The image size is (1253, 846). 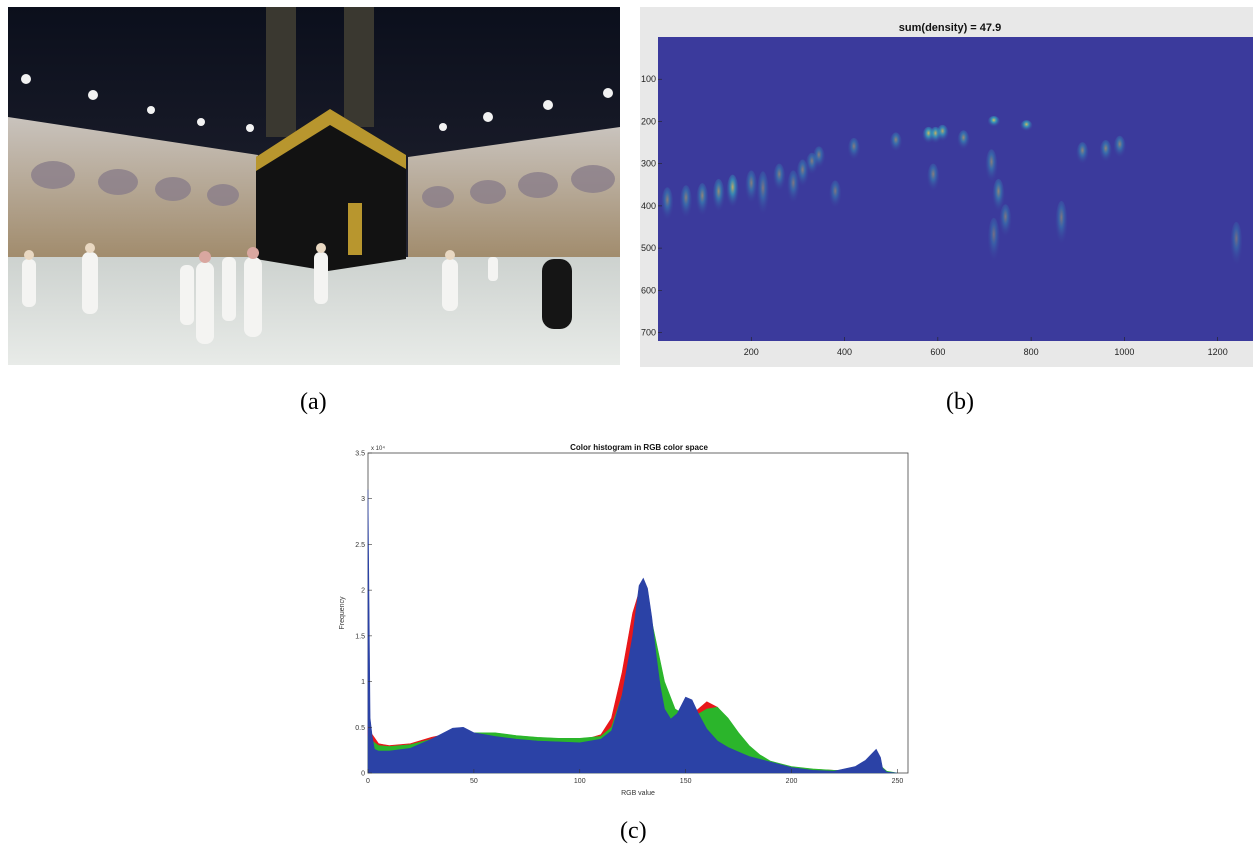 I want to click on pilgrim-dark-robe, so click(x=557, y=294).